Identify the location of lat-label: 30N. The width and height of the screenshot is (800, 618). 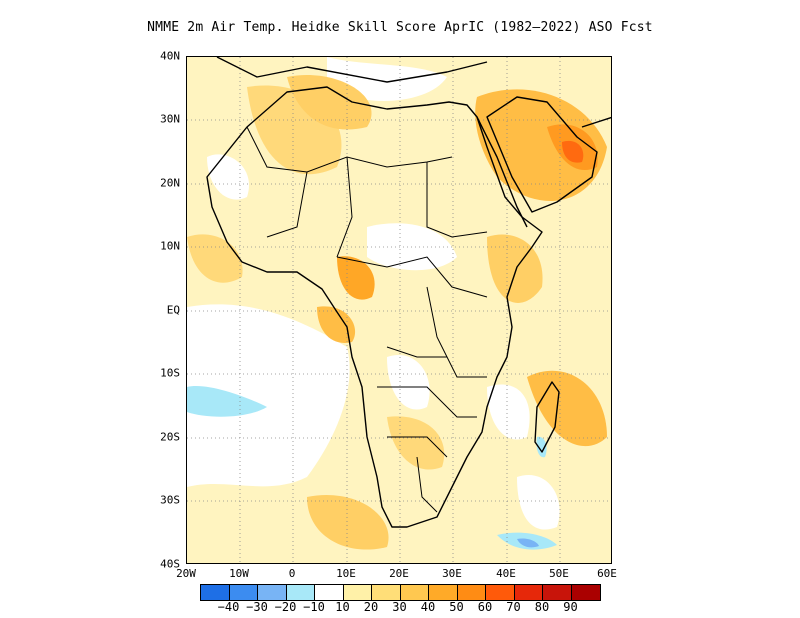
(170, 119).